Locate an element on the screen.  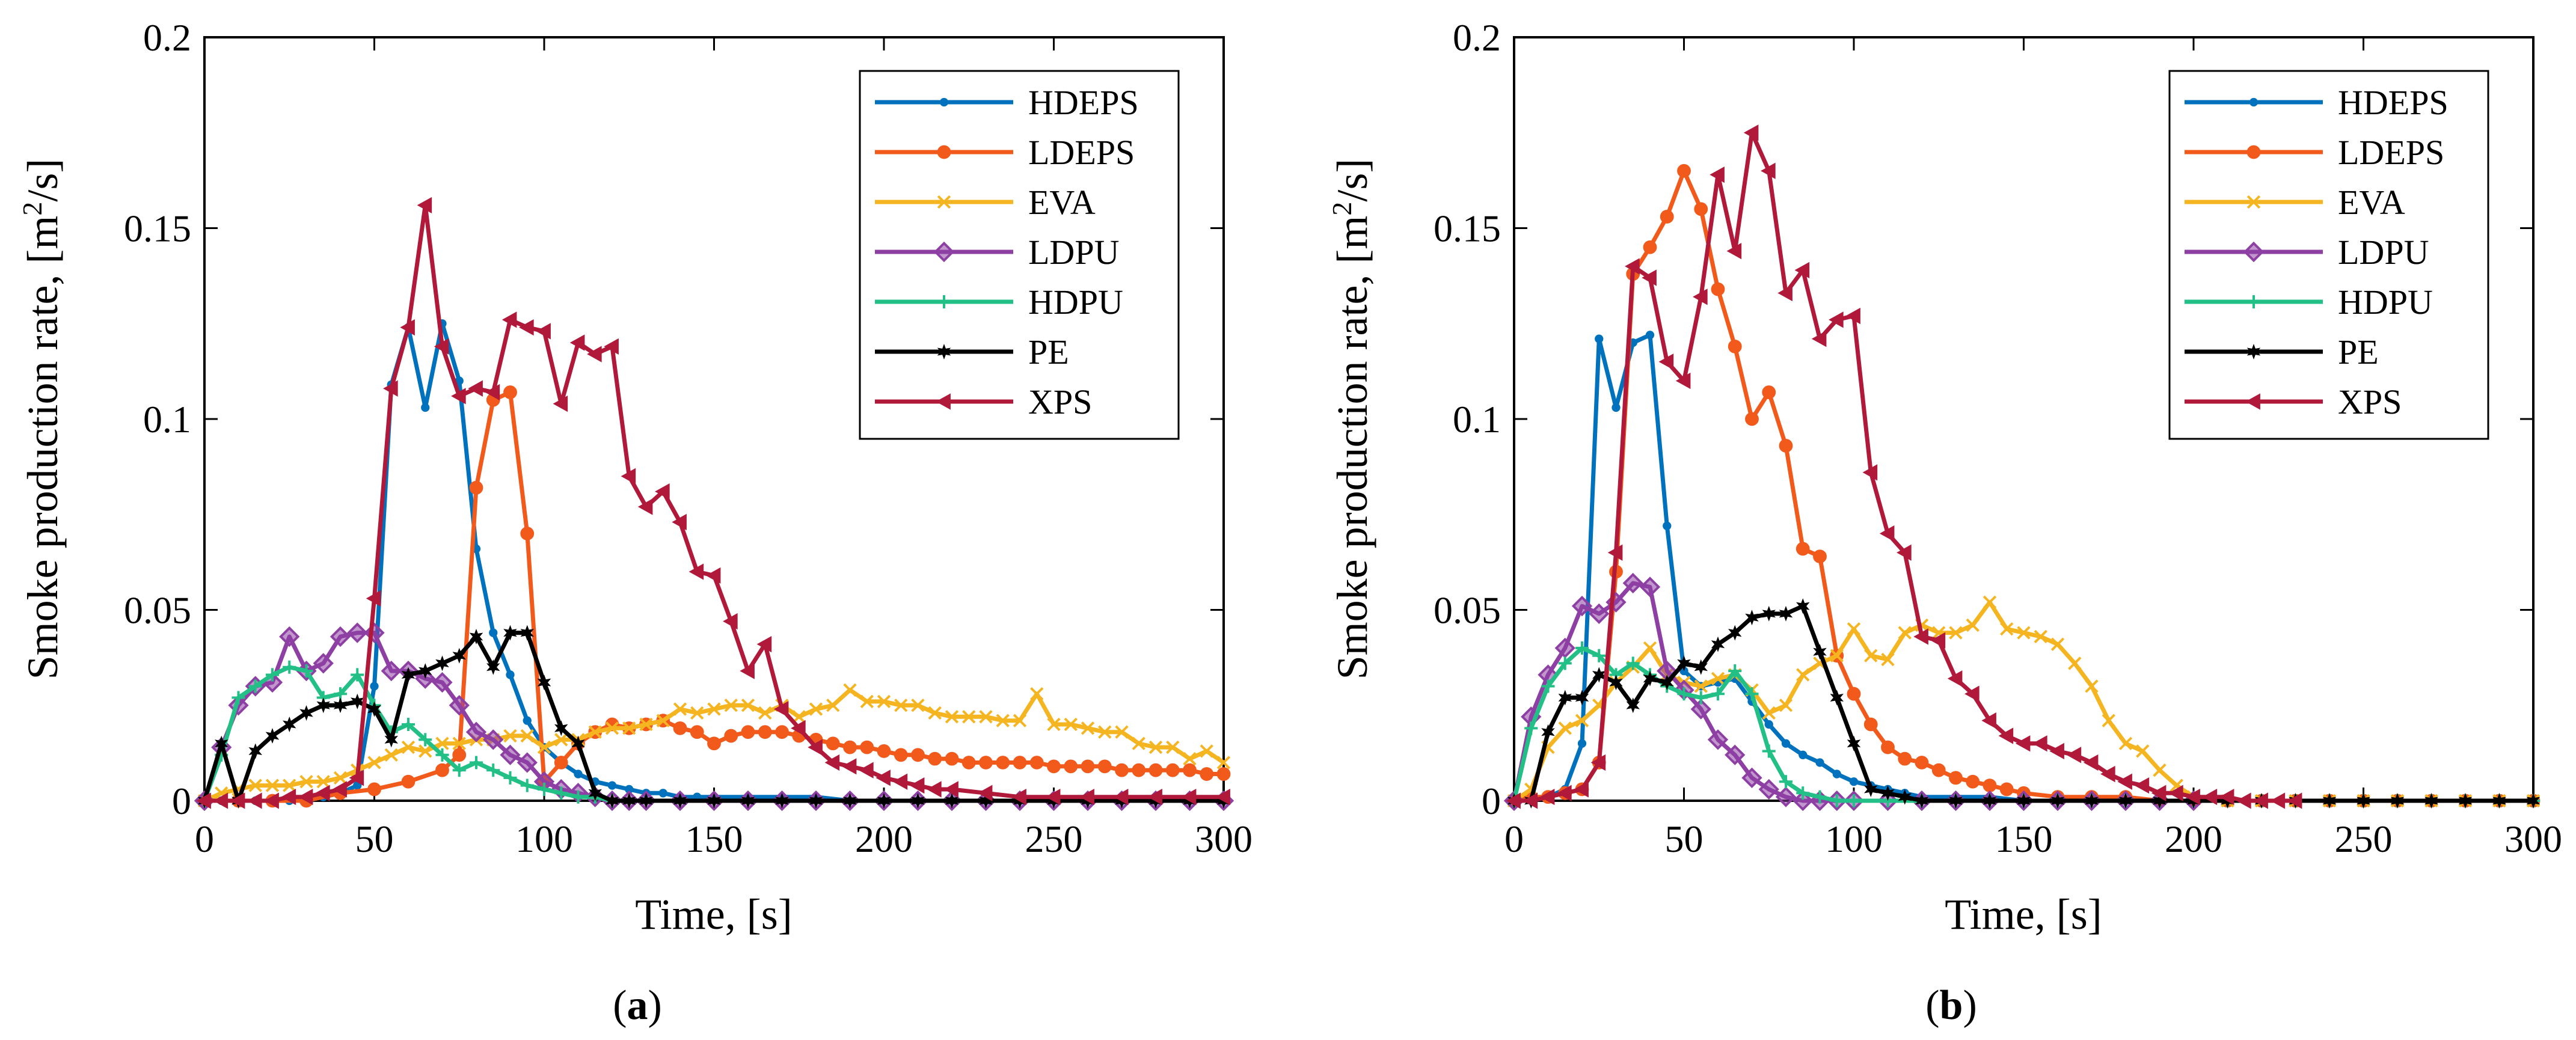
legend-entry-ldeps: LDEPS is located at coordinates (1005, 153).